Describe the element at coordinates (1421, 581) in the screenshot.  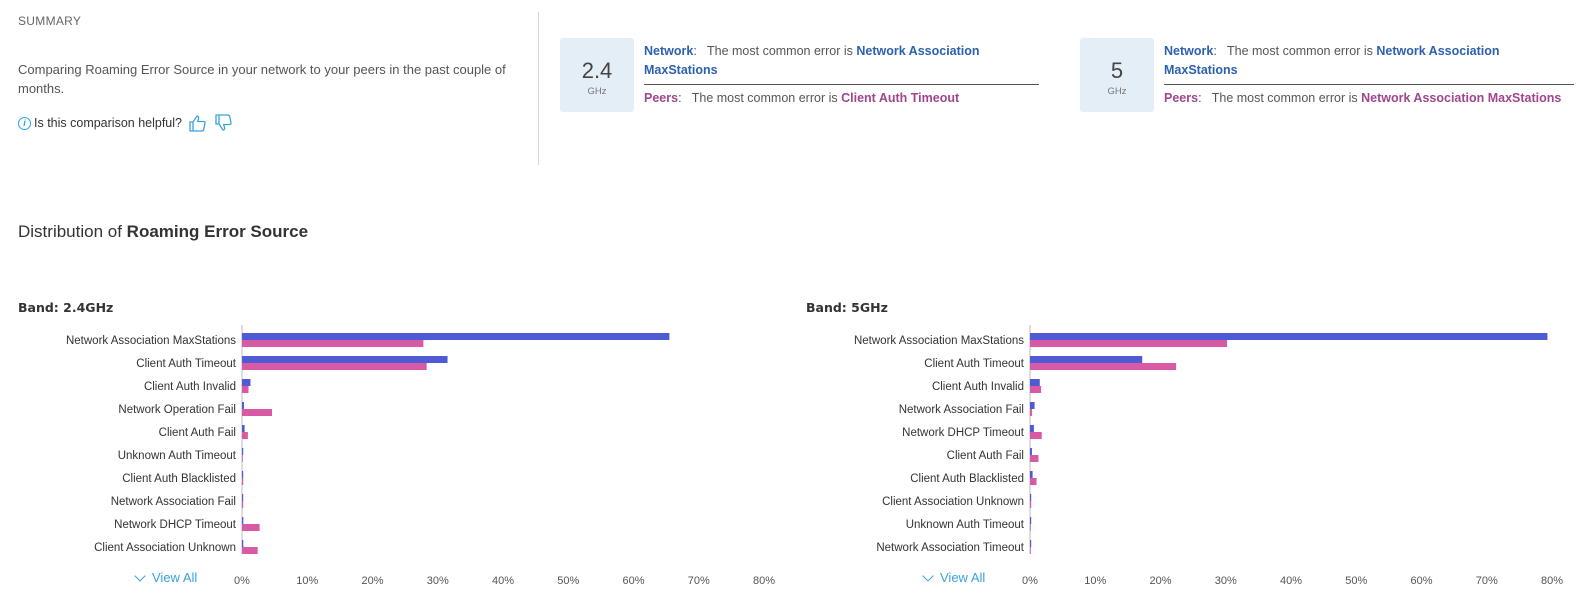
I see `x-tick-label: 60%` at that location.